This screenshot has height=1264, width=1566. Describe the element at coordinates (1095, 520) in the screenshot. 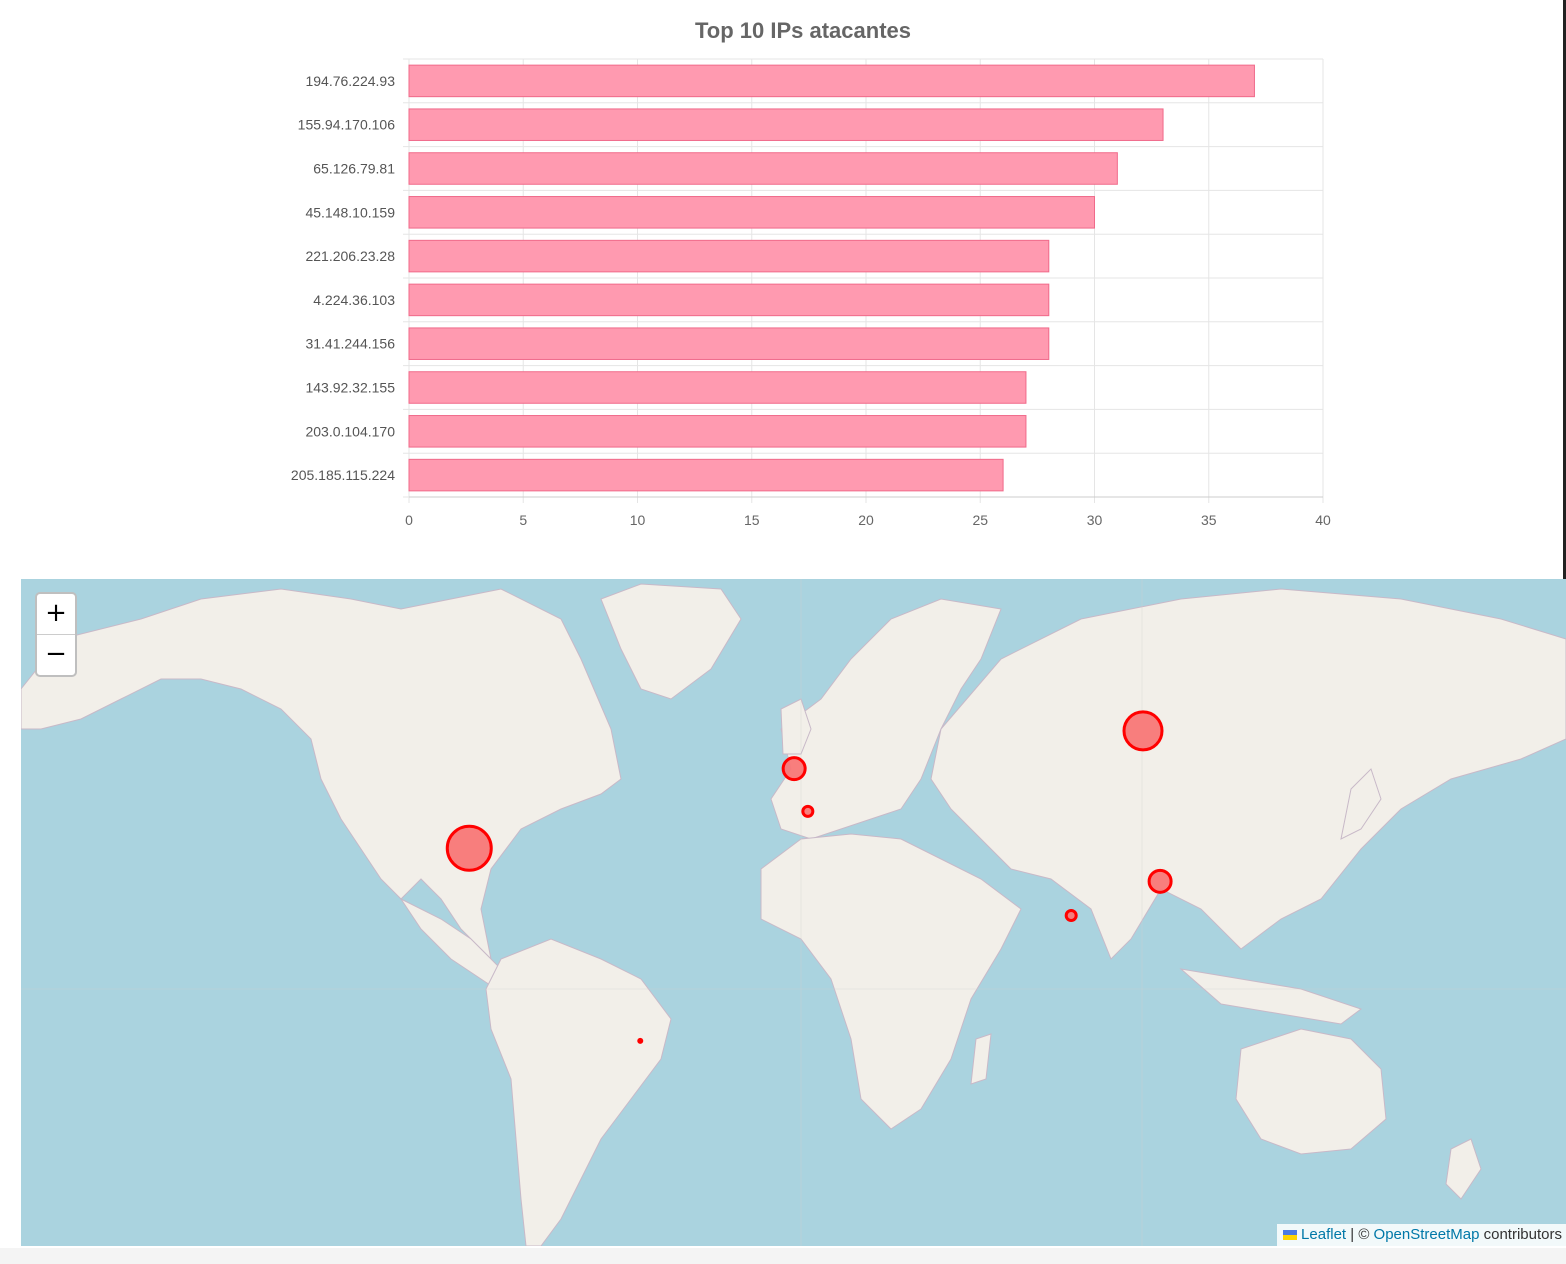

I see `x-tick-label: 30` at that location.